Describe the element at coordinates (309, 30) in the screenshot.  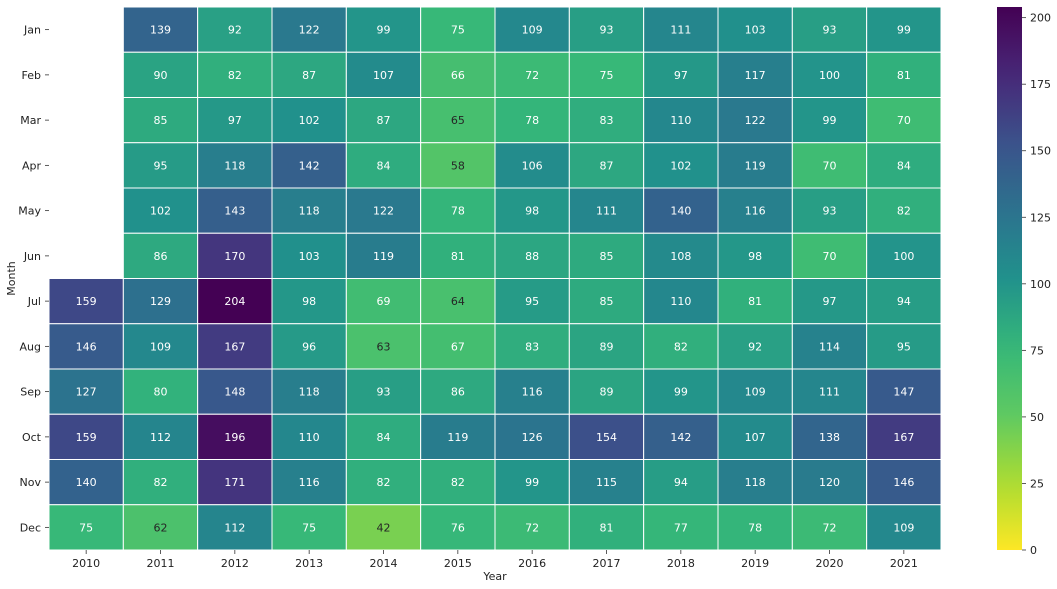
I see `cell-value-label: 122` at that location.